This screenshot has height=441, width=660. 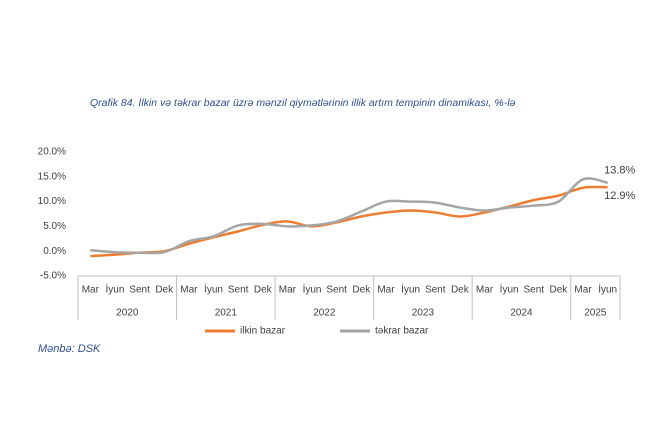 I want to click on x-group-label: 2021, so click(x=226, y=313).